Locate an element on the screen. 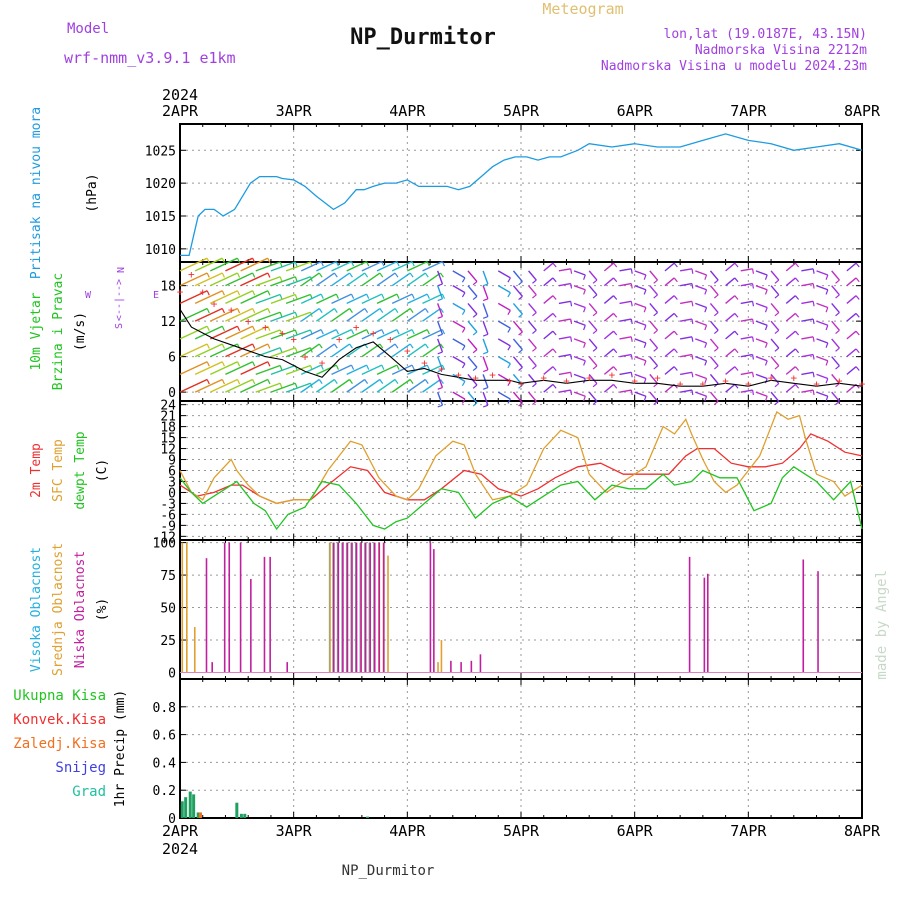 The width and height of the screenshot is (900, 900). pressure-line is located at coordinates (521, 195).